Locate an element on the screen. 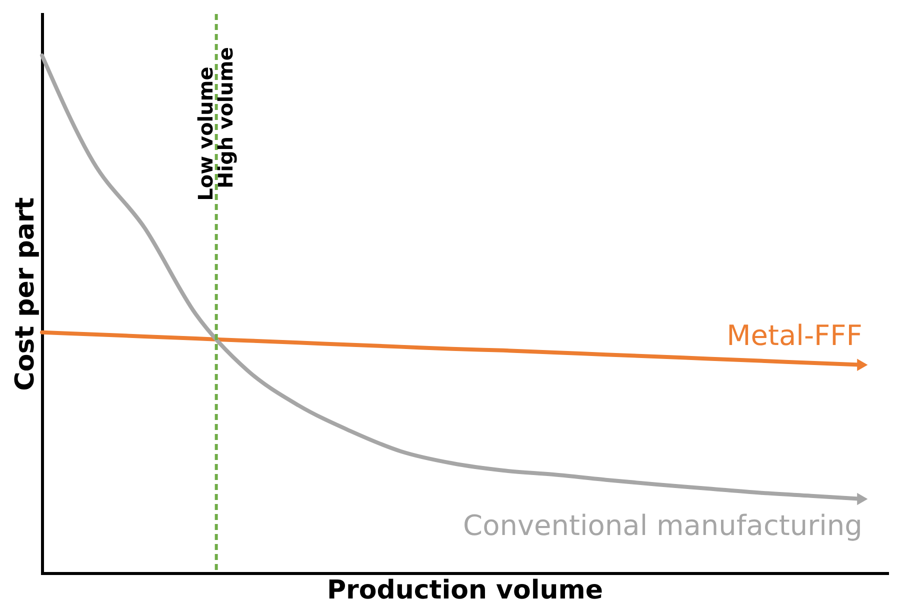 Image resolution: width=899 pixels, height=615 pixels. series-label: Conventional manufacturing is located at coordinates (662, 525).